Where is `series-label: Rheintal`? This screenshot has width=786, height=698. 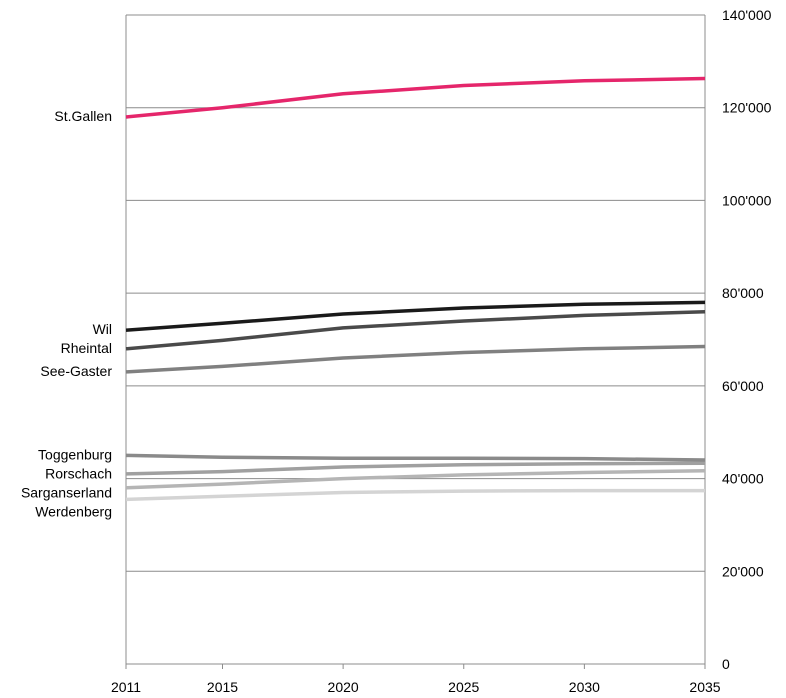
series-label: Rheintal is located at coordinates (86, 348).